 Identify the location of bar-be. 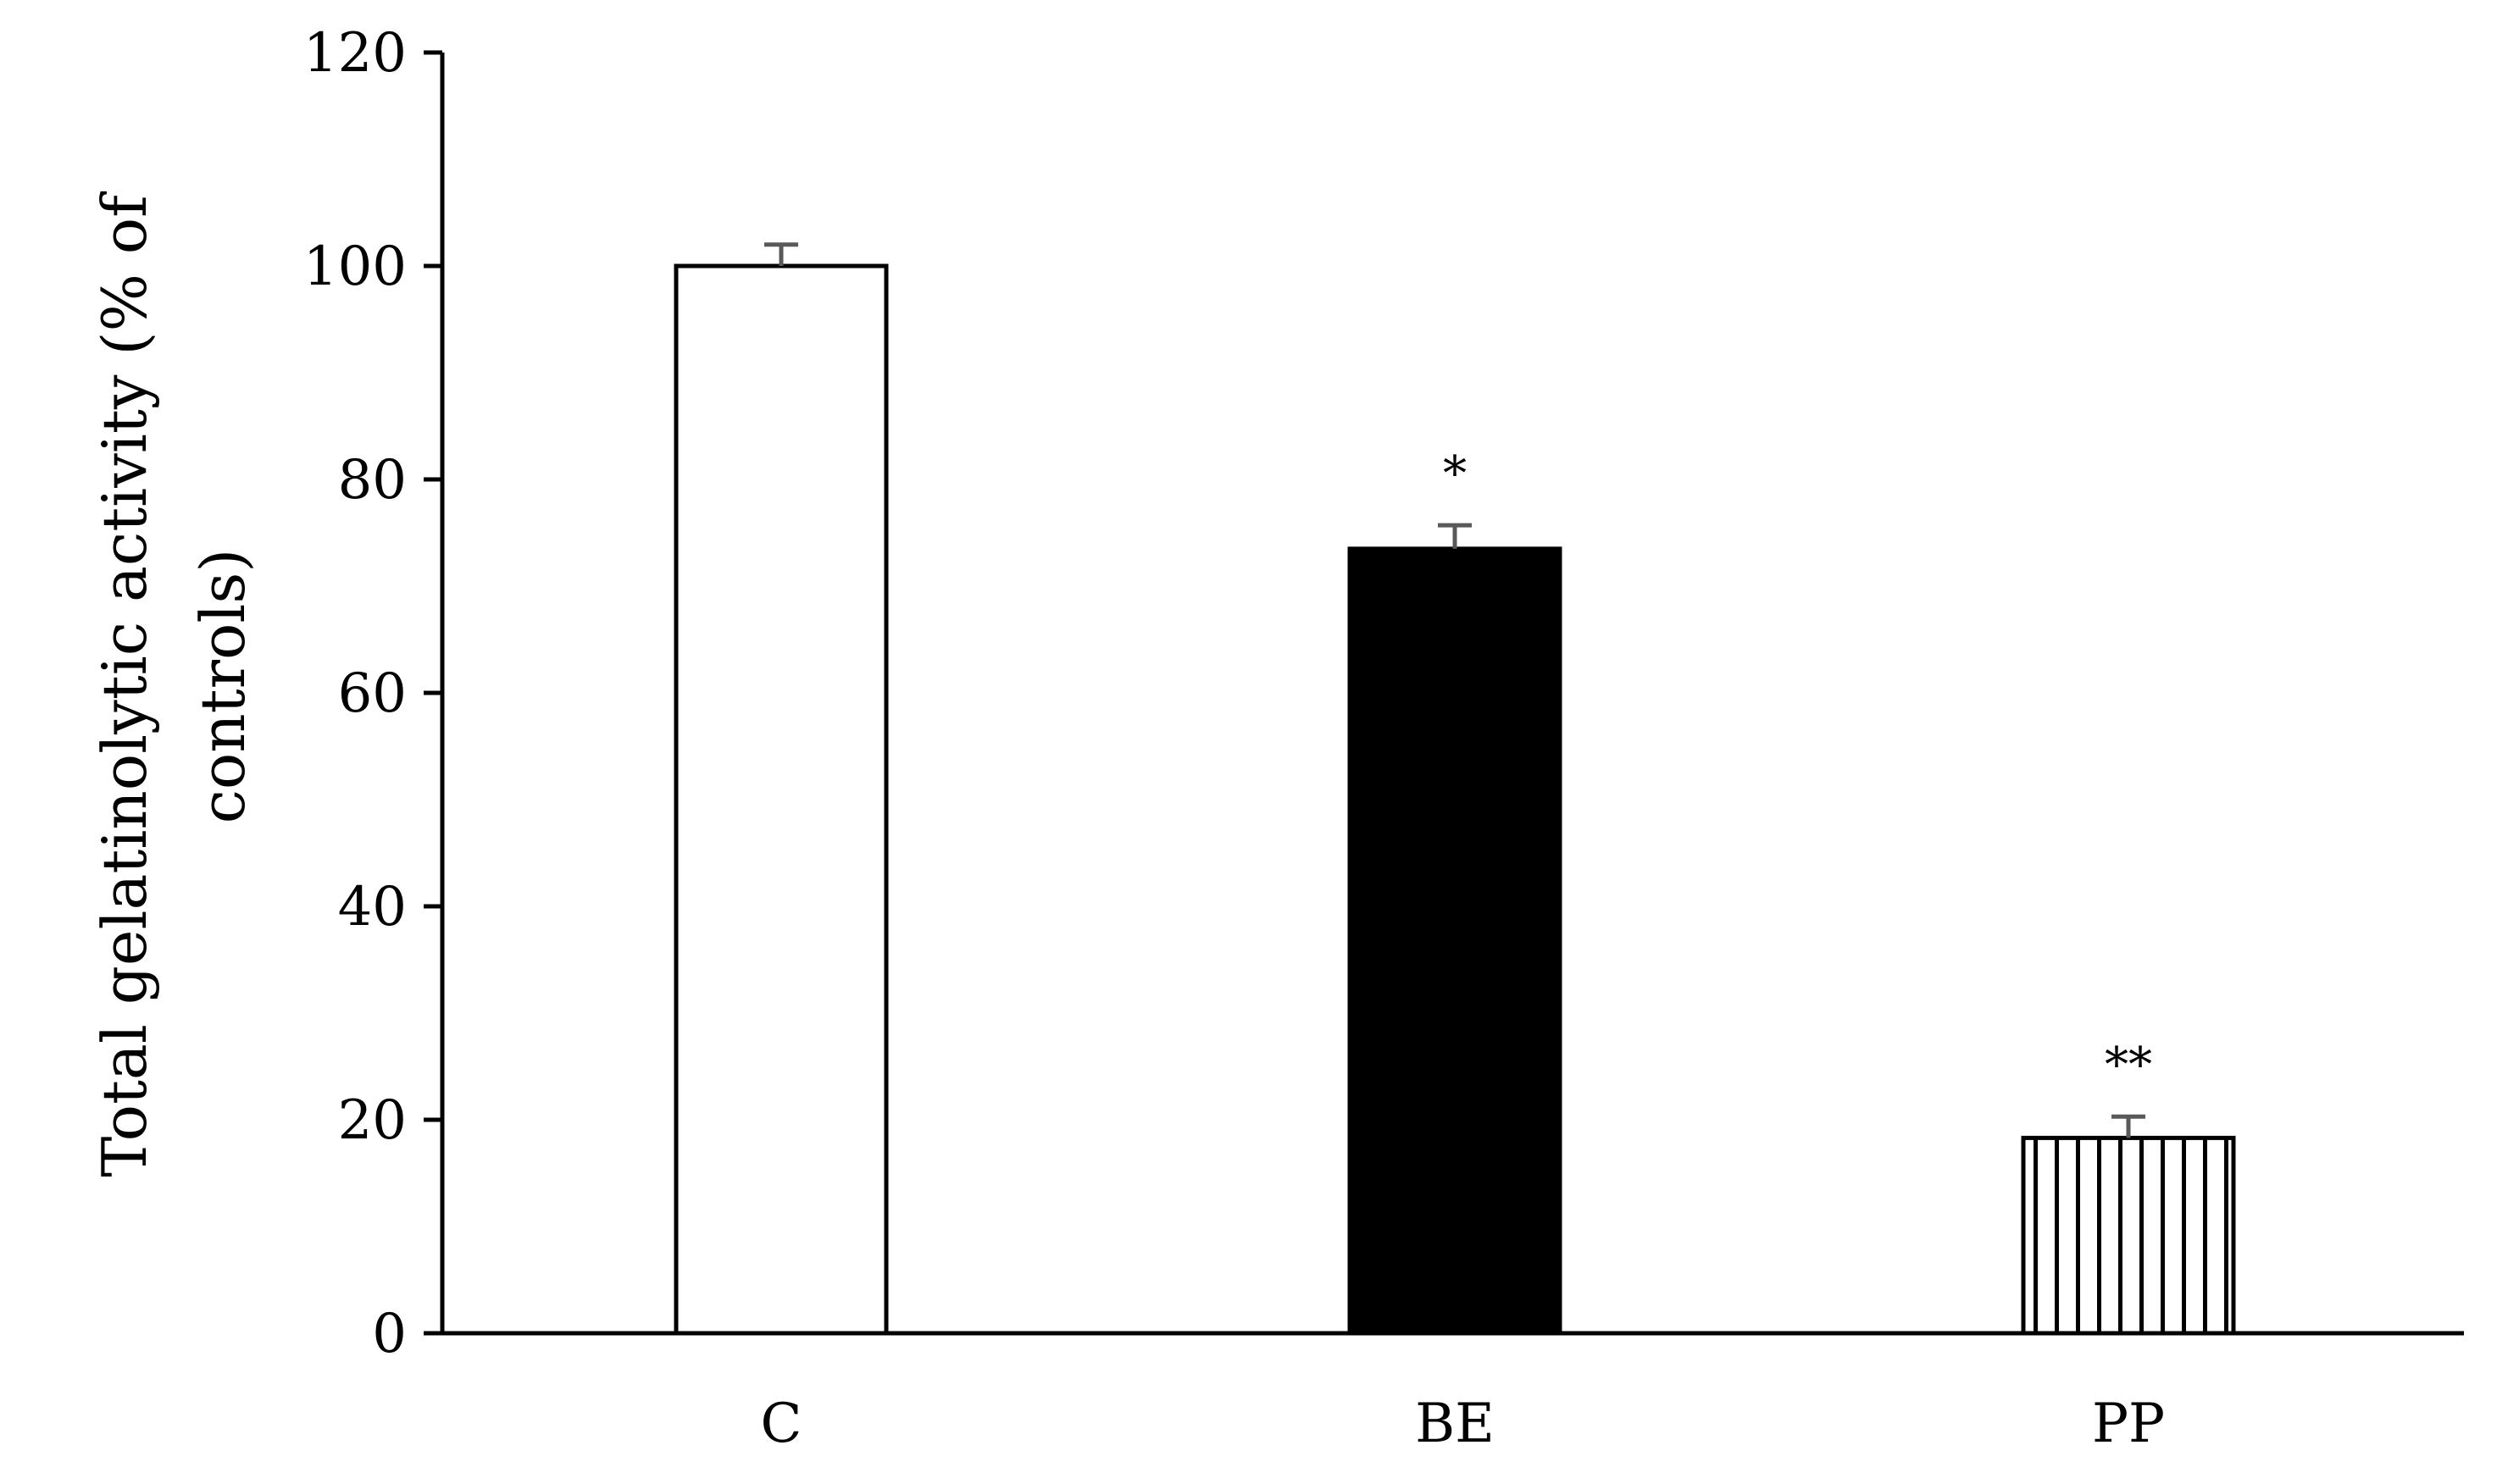
(1454, 941).